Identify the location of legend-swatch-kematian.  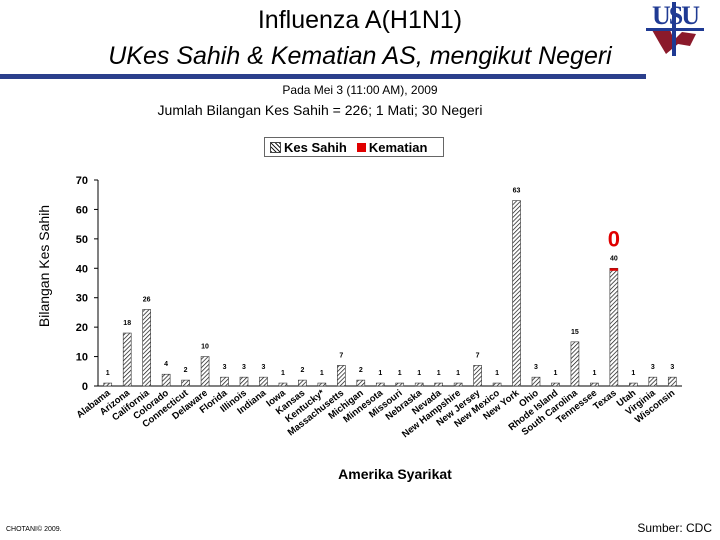
(361, 147).